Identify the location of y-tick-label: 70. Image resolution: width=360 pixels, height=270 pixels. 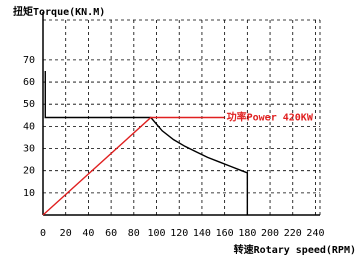
(29, 60).